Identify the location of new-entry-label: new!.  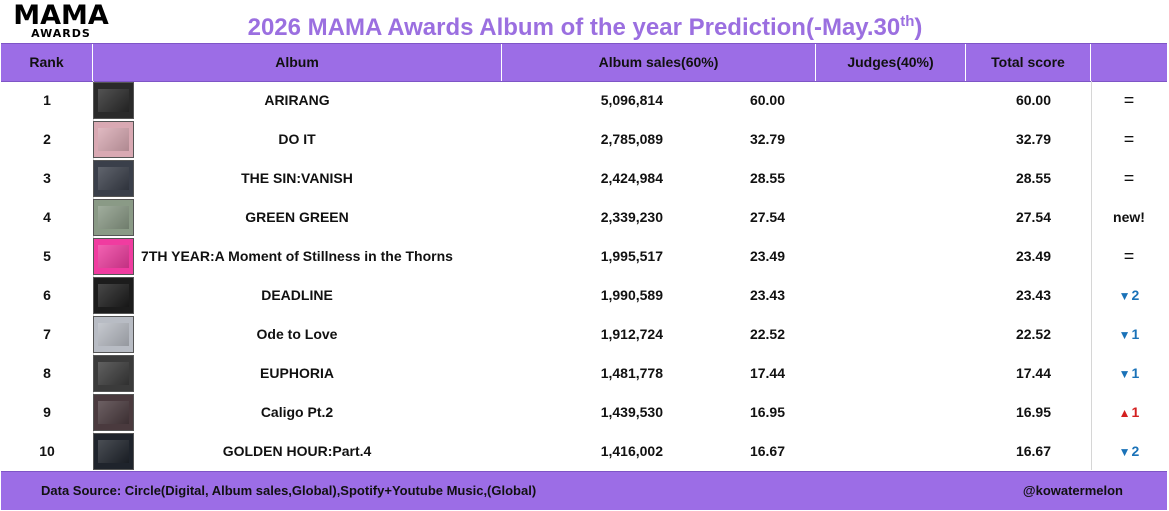
(1129, 217).